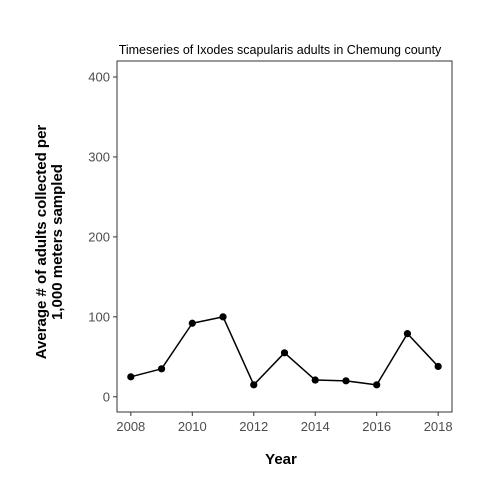 The image size is (480, 480). Describe the element at coordinates (99, 76) in the screenshot. I see `y-tick-label: 400` at that location.